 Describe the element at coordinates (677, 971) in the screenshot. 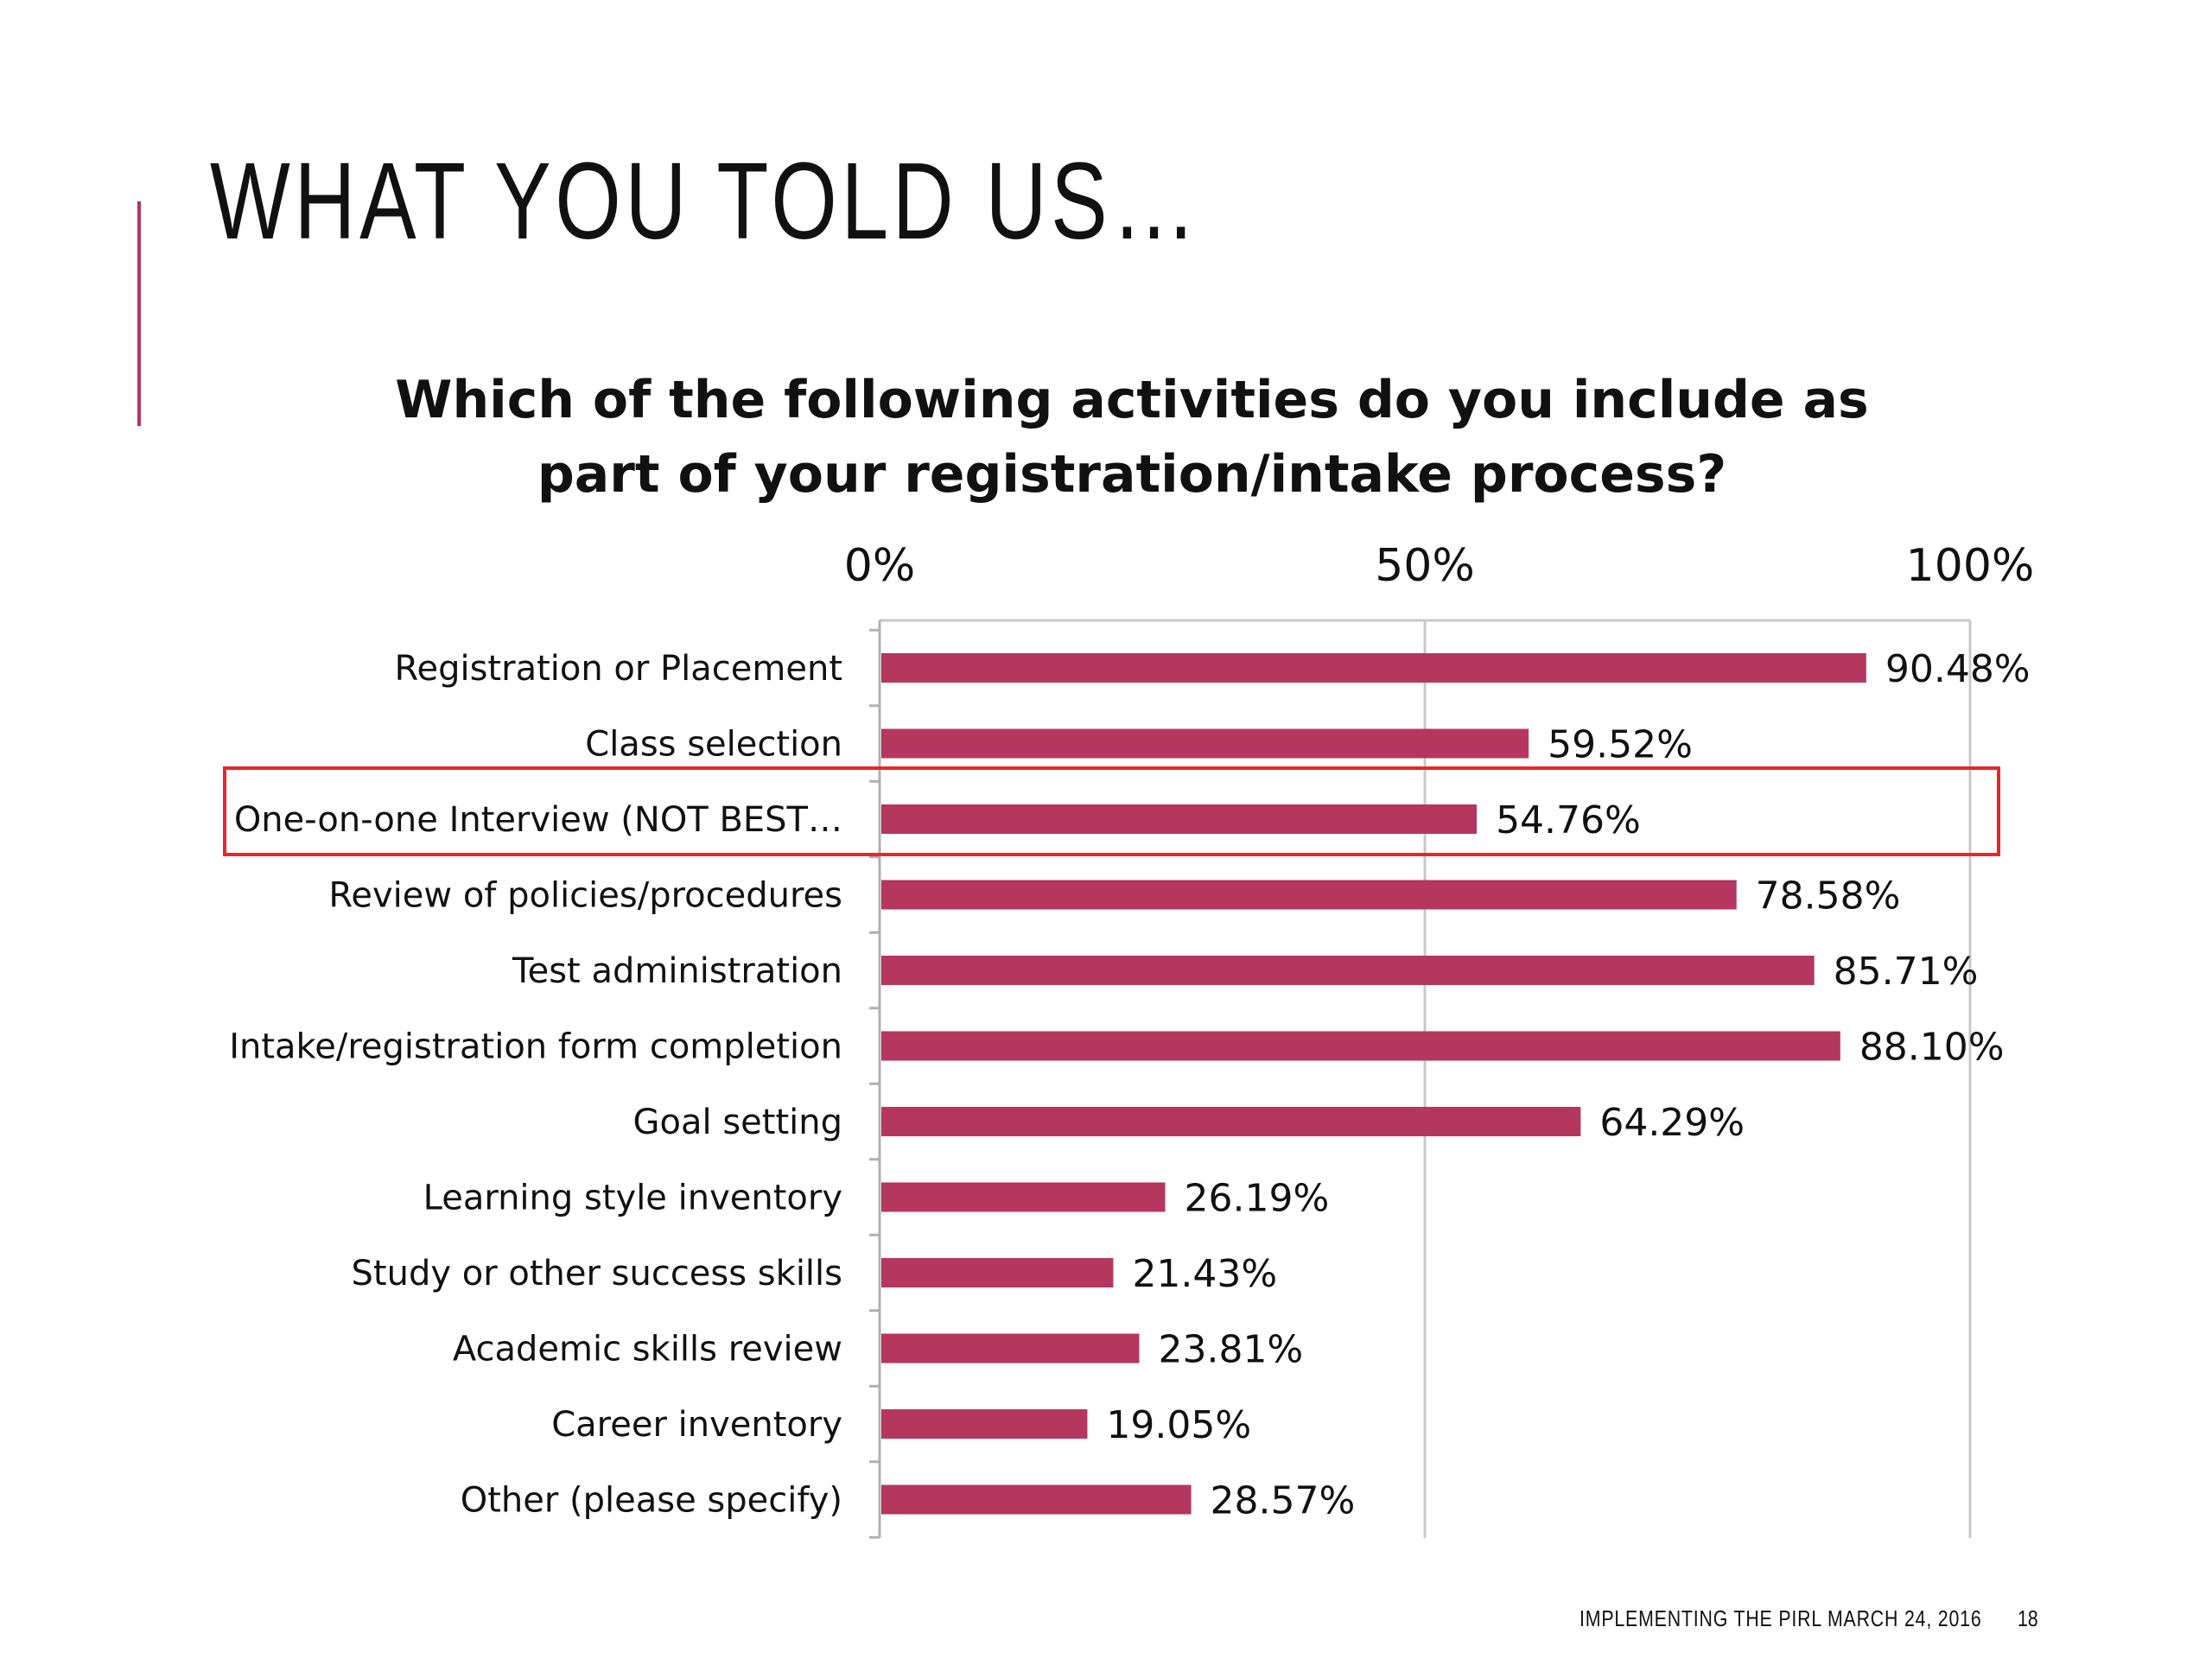

I see `category-label: Test administration` at that location.